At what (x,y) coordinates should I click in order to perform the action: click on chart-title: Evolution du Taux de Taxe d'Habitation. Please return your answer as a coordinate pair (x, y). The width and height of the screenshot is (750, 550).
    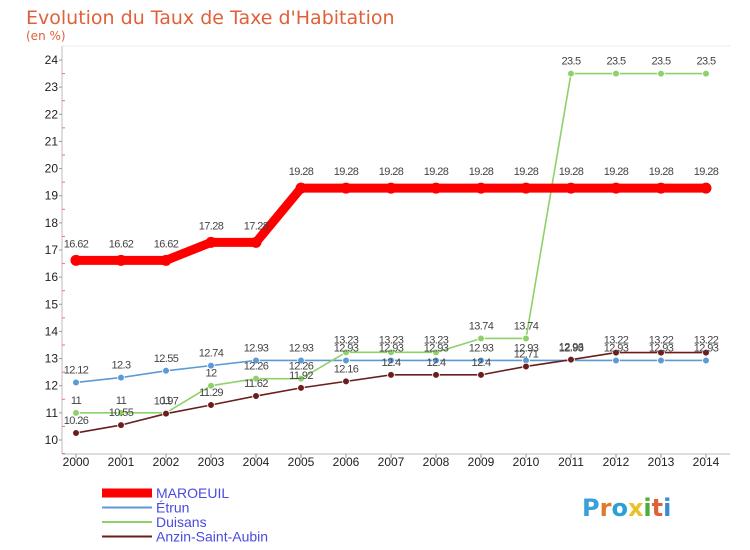
    Looking at the image, I should click on (210, 18).